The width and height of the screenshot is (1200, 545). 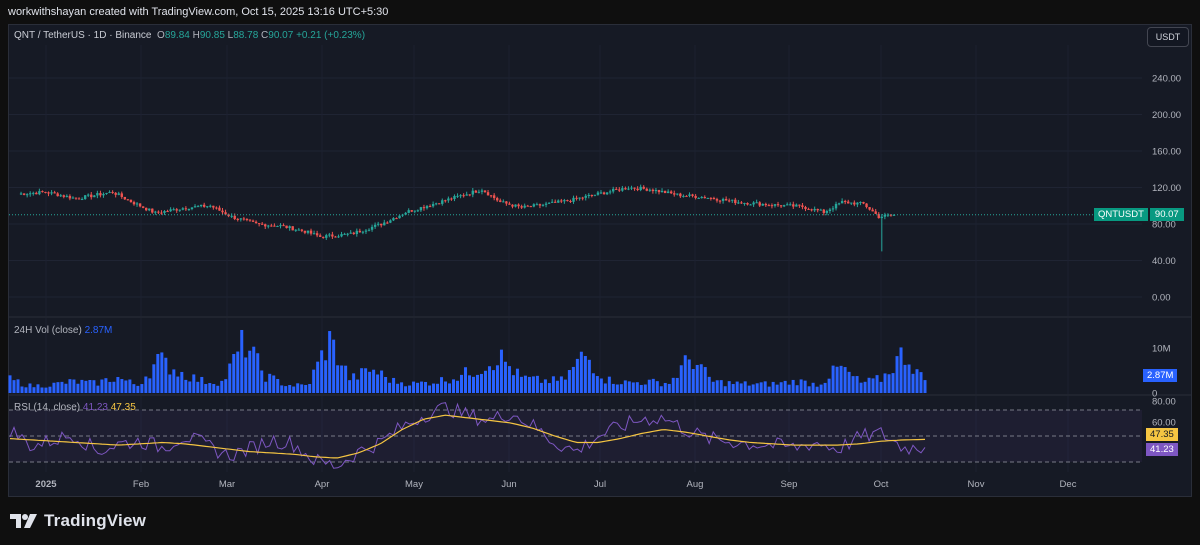 I want to click on price-axis-label: 0.00, so click(x=1161, y=298).